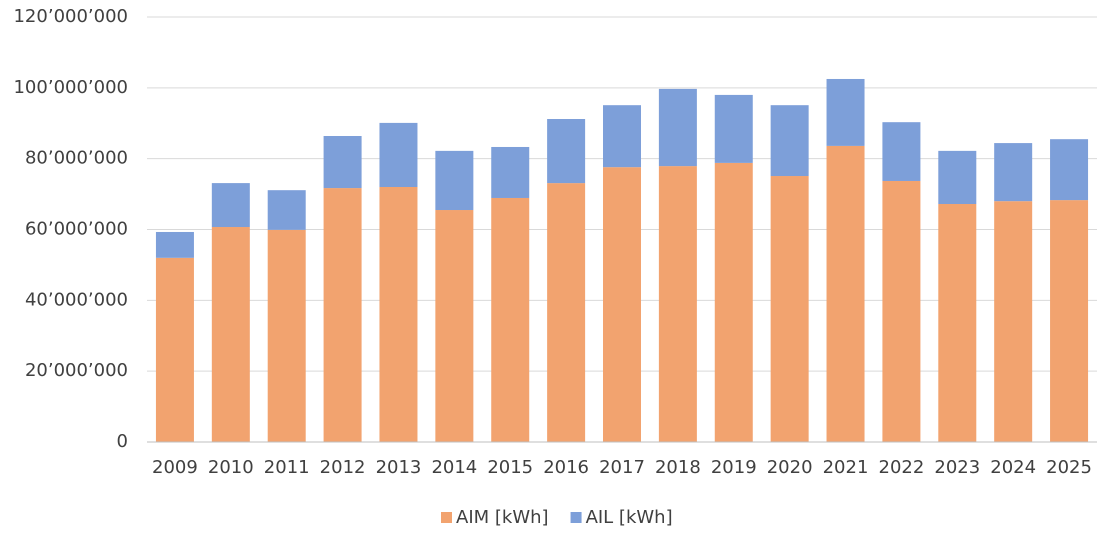 This screenshot has width=1098, height=533. I want to click on x-tick-label: 2018, so click(678, 467).